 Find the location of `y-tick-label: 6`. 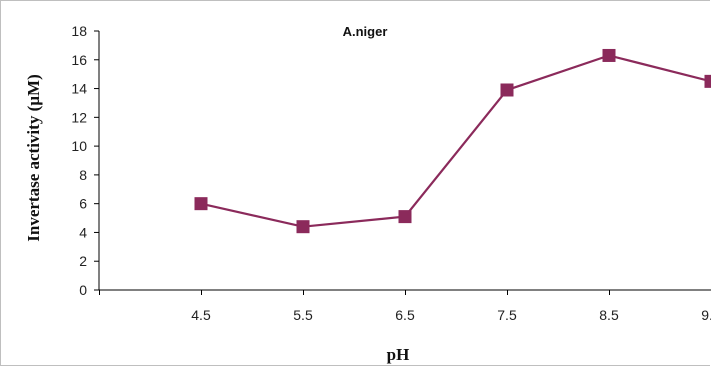

y-tick-label: 6 is located at coordinates (83, 204).